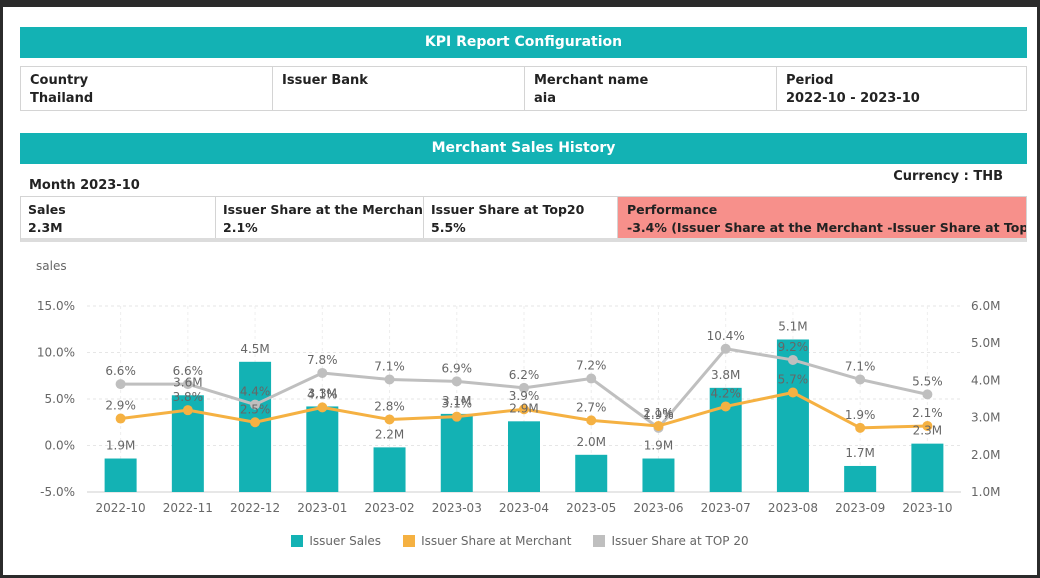 This screenshot has height=578, width=1040. I want to click on share-top20-kpi-label: Issuer Share at Top20, so click(508, 209).